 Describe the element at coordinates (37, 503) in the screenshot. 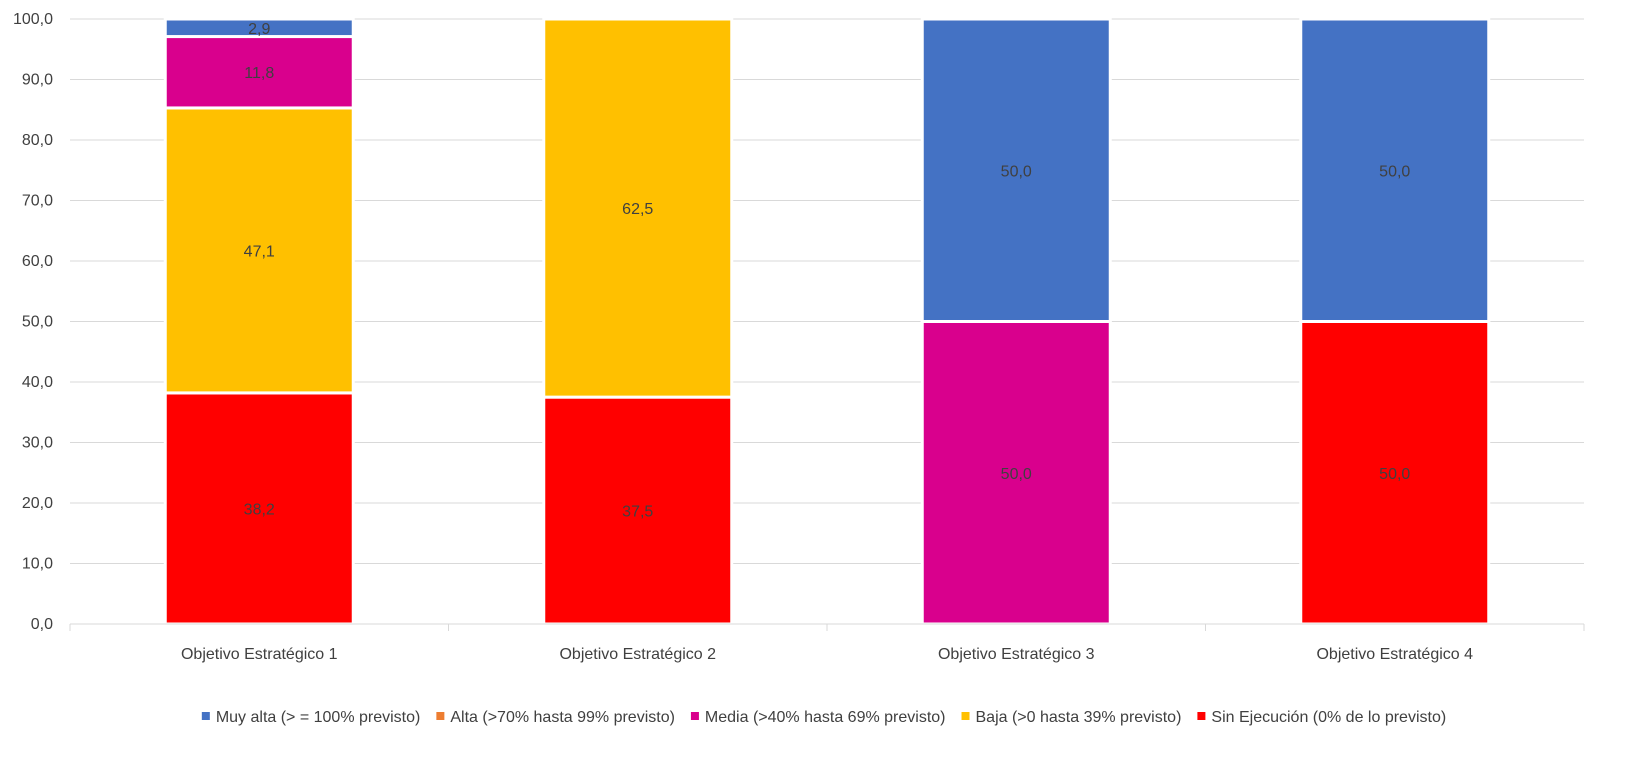

I see `y-tick-label: 20,0` at that location.